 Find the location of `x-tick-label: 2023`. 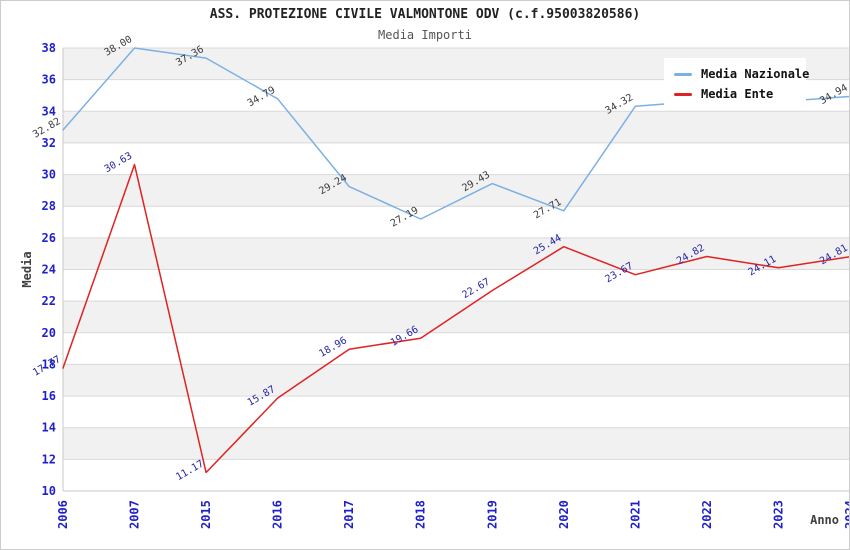

x-tick-label: 2023 is located at coordinates (778, 514).